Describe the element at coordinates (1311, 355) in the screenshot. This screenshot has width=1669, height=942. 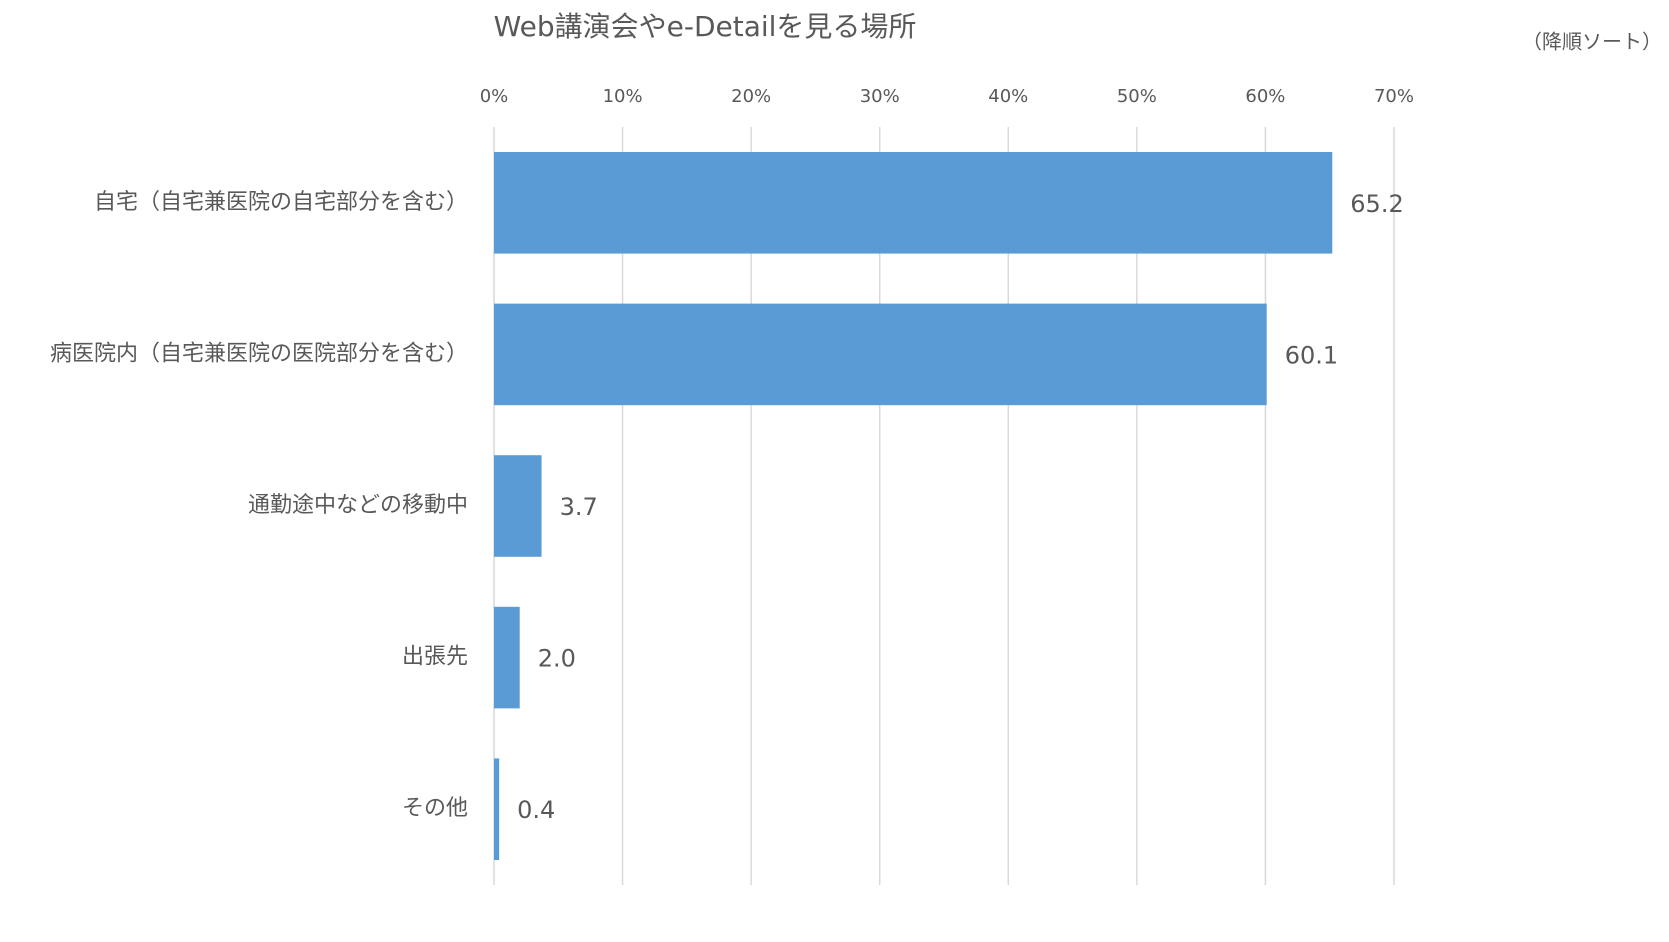
I see `data-label: 60.1` at that location.